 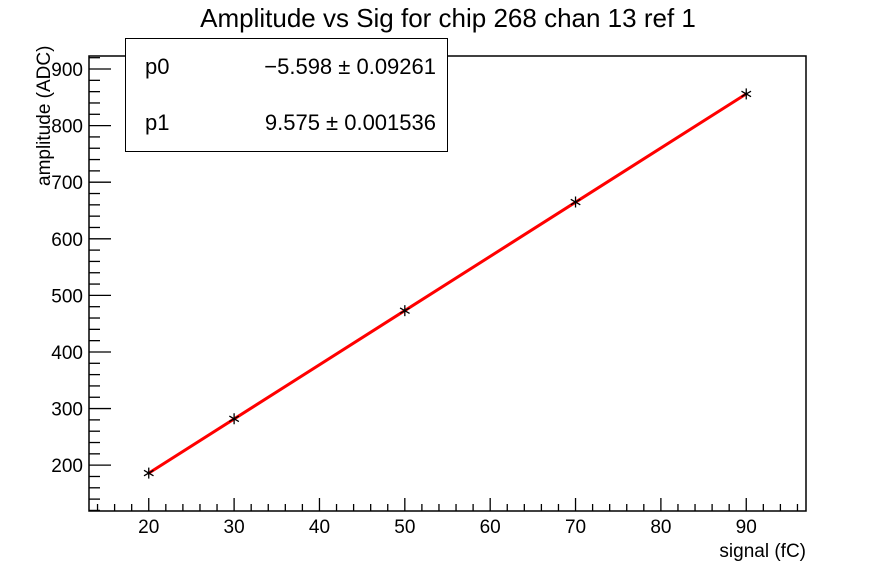 What do you see at coordinates (67, 296) in the screenshot?
I see `y-tick-label: 500` at bounding box center [67, 296].